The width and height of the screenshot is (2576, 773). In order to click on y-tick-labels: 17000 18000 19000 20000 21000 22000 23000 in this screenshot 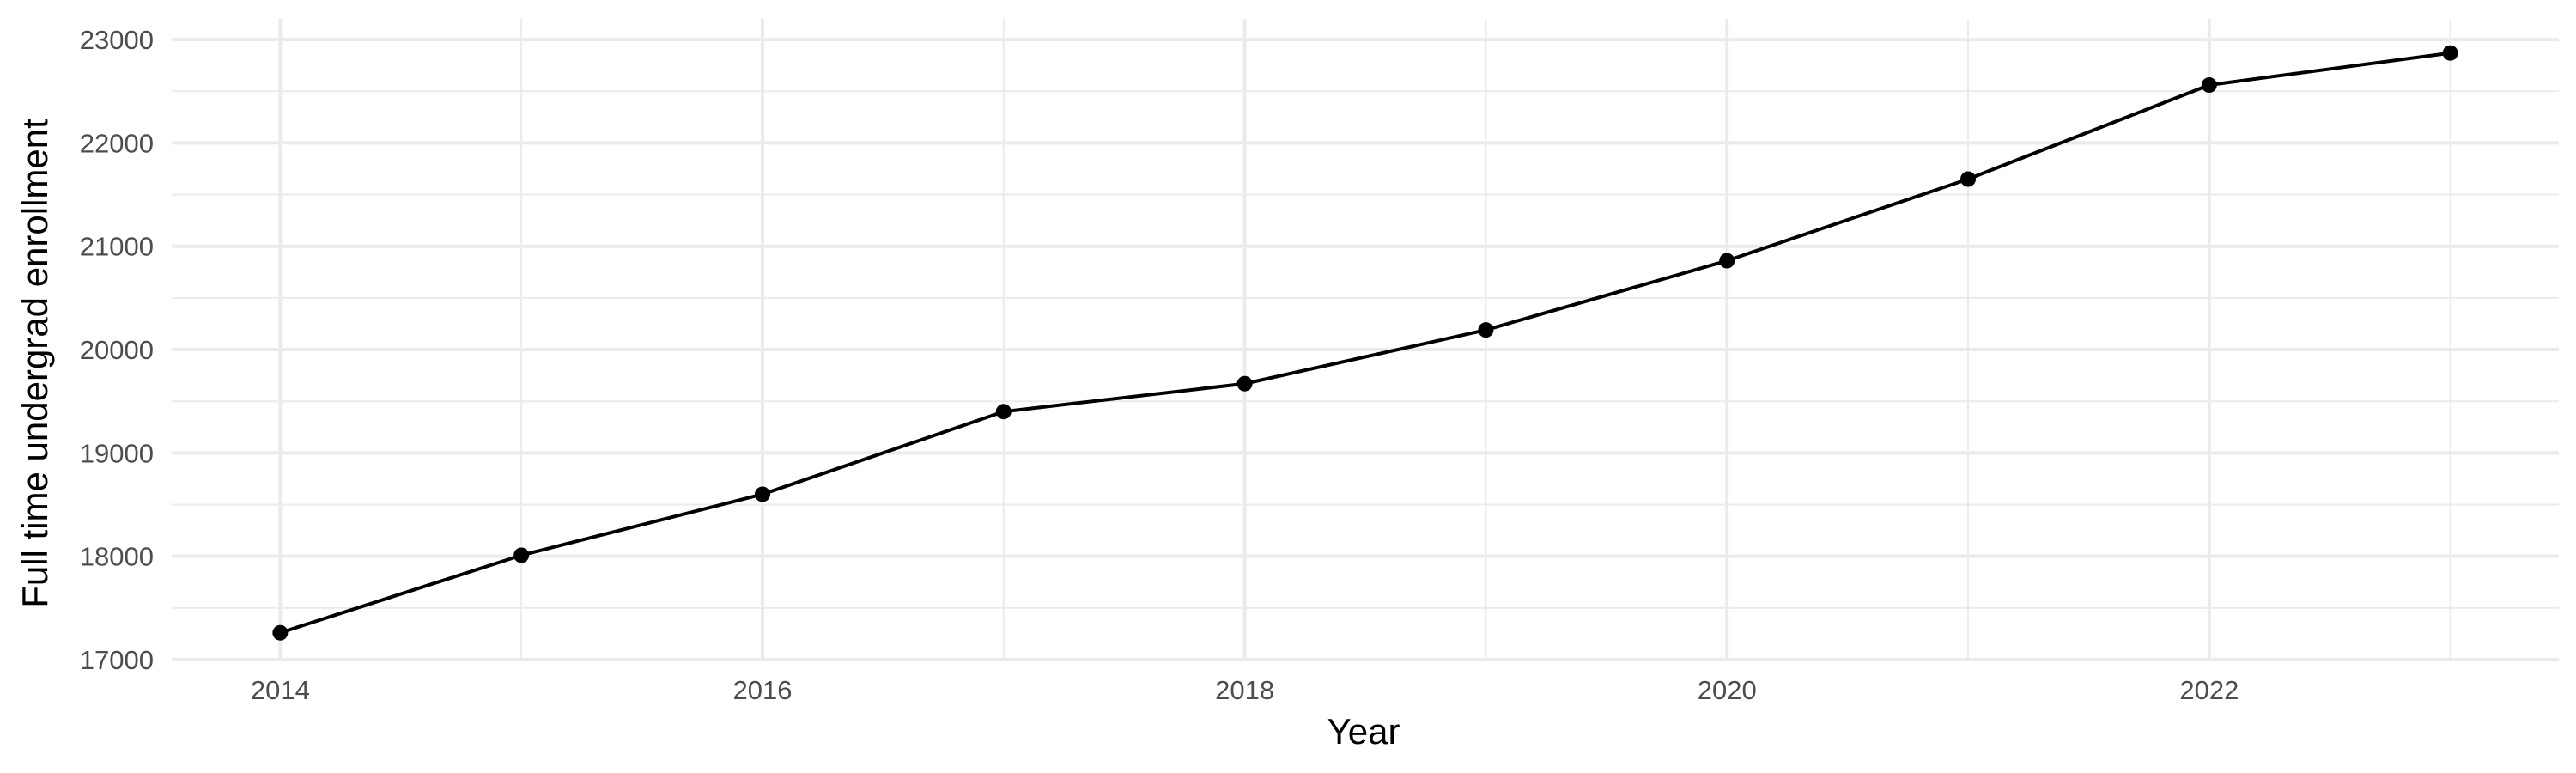, I will do `click(117, 350)`.